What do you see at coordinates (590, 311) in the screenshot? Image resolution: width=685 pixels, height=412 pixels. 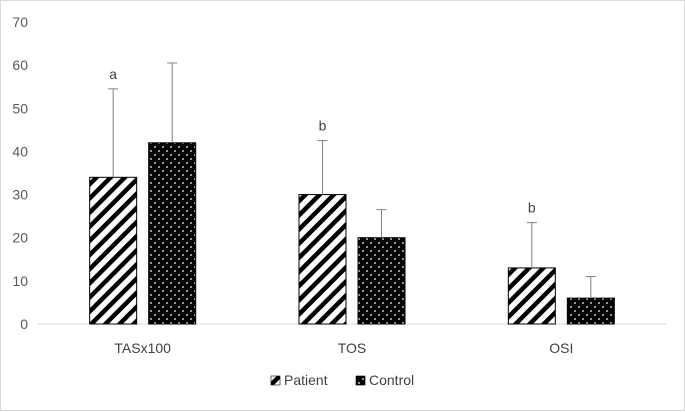 I see `bar-control-osi` at bounding box center [590, 311].